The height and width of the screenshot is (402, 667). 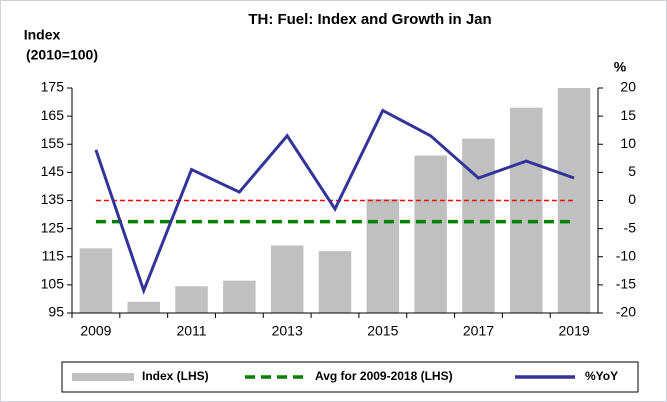 What do you see at coordinates (626, 312) in the screenshot?
I see `y2-tick-label: -20` at bounding box center [626, 312].